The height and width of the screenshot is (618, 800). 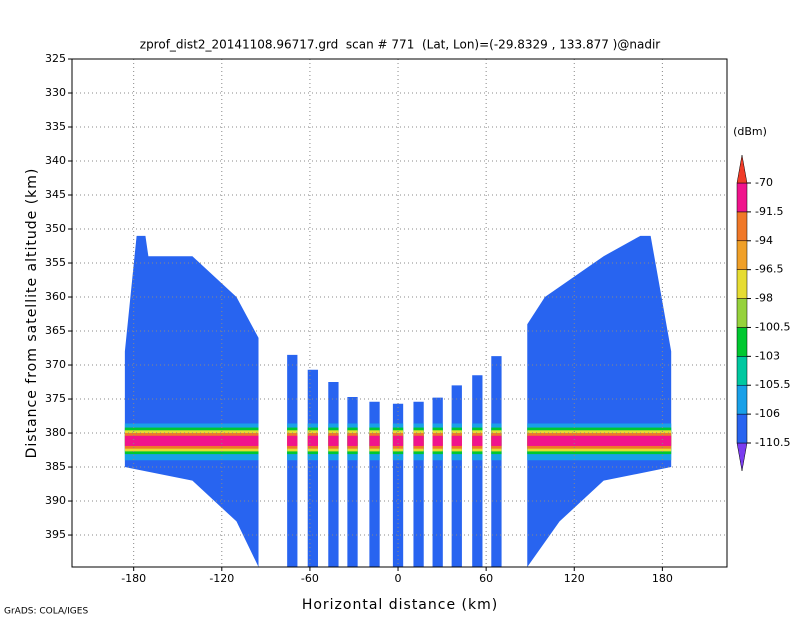 I want to click on y-tick-label: 390, so click(x=55, y=500).